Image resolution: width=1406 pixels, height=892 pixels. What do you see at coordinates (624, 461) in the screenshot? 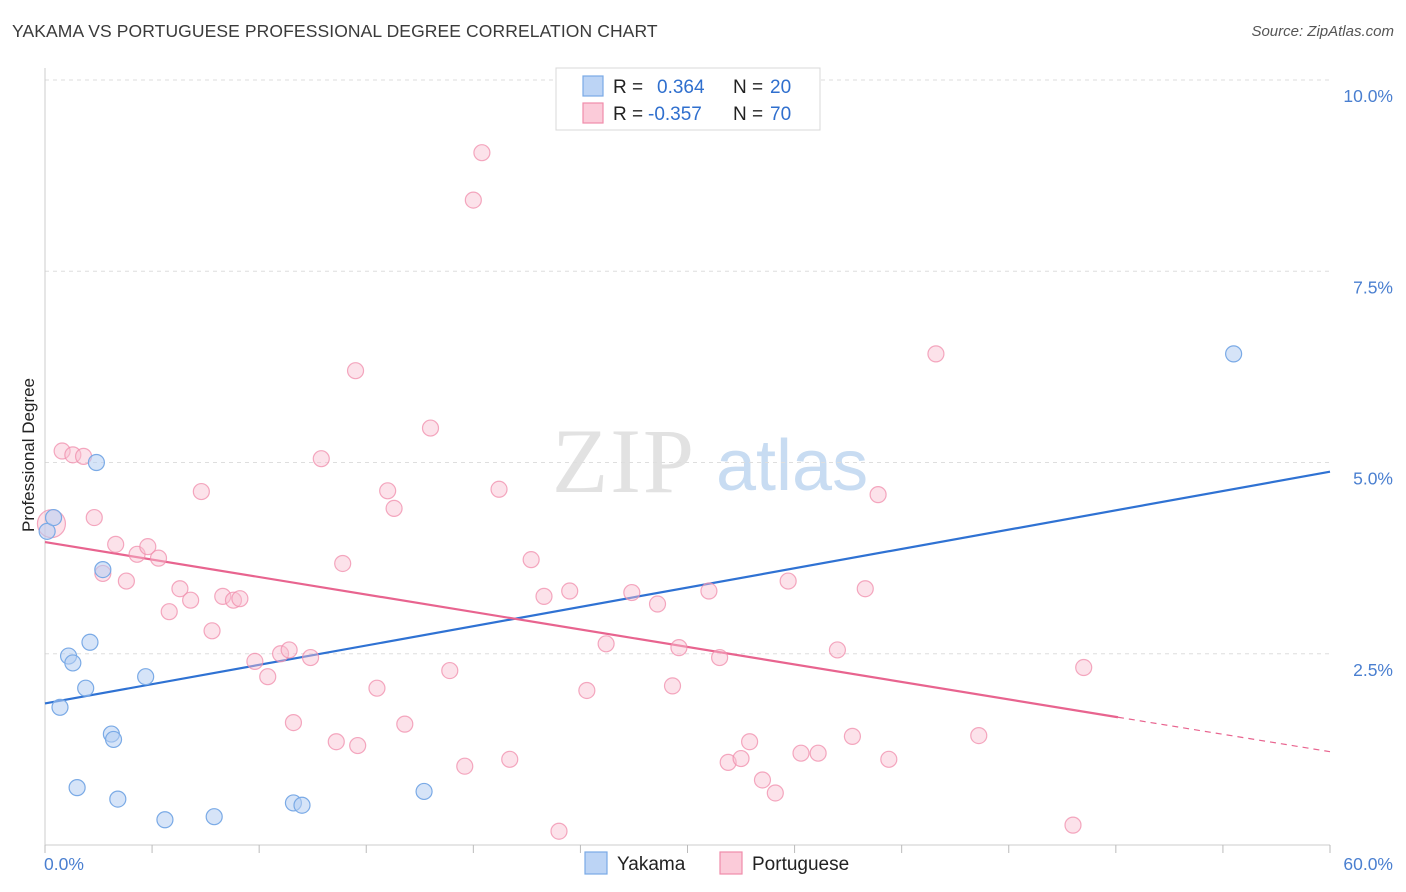
I see `watermark-zip: ZIP` at bounding box center [624, 461].